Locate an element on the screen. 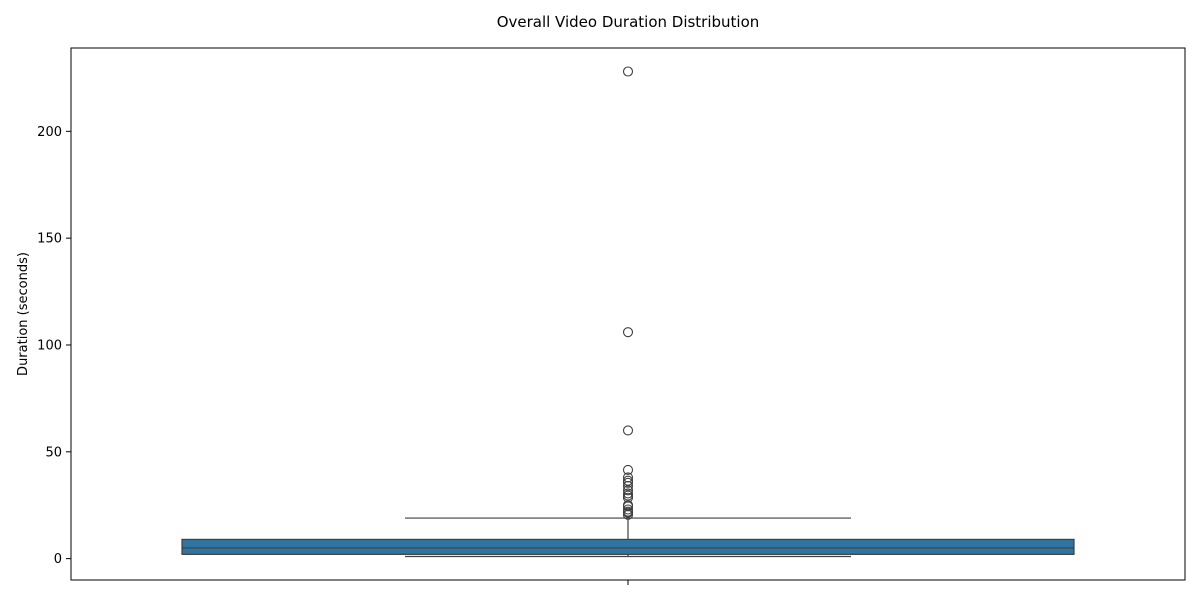 Image resolution: width=1200 pixels, height=600 pixels. y-axis-label: Duration (seconds) is located at coordinates (23, 314).